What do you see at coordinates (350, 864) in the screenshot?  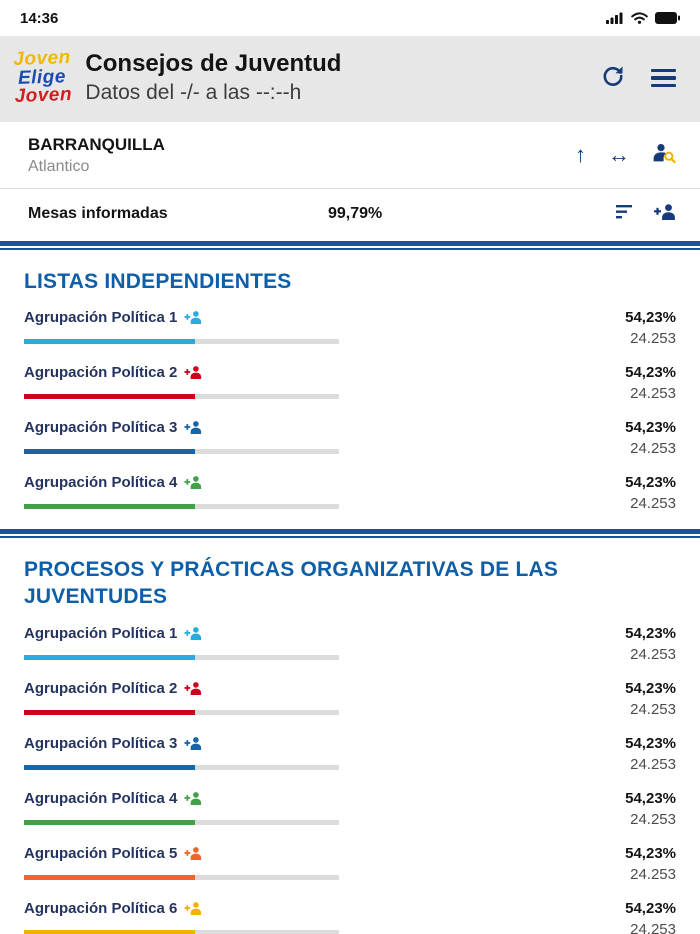 I see `party-item: Agrupación Política 5 54,23% 24.253` at bounding box center [350, 864].